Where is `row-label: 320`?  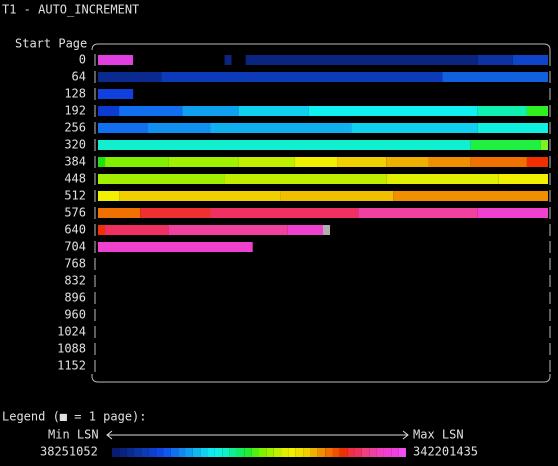 row-label: 320 is located at coordinates (75, 145).